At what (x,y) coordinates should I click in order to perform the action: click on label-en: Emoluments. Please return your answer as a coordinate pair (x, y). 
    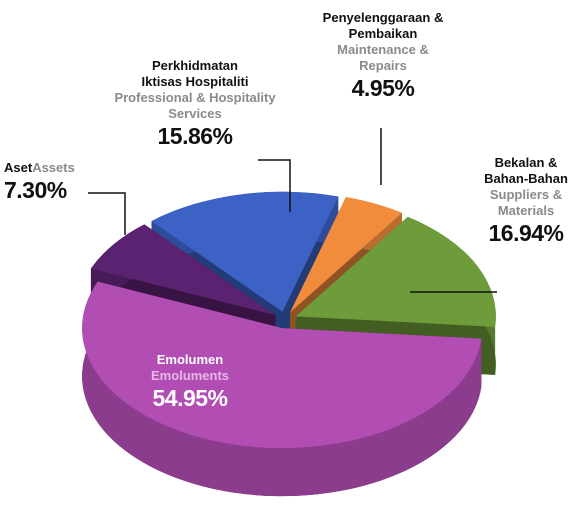
    Looking at the image, I should click on (189, 375).